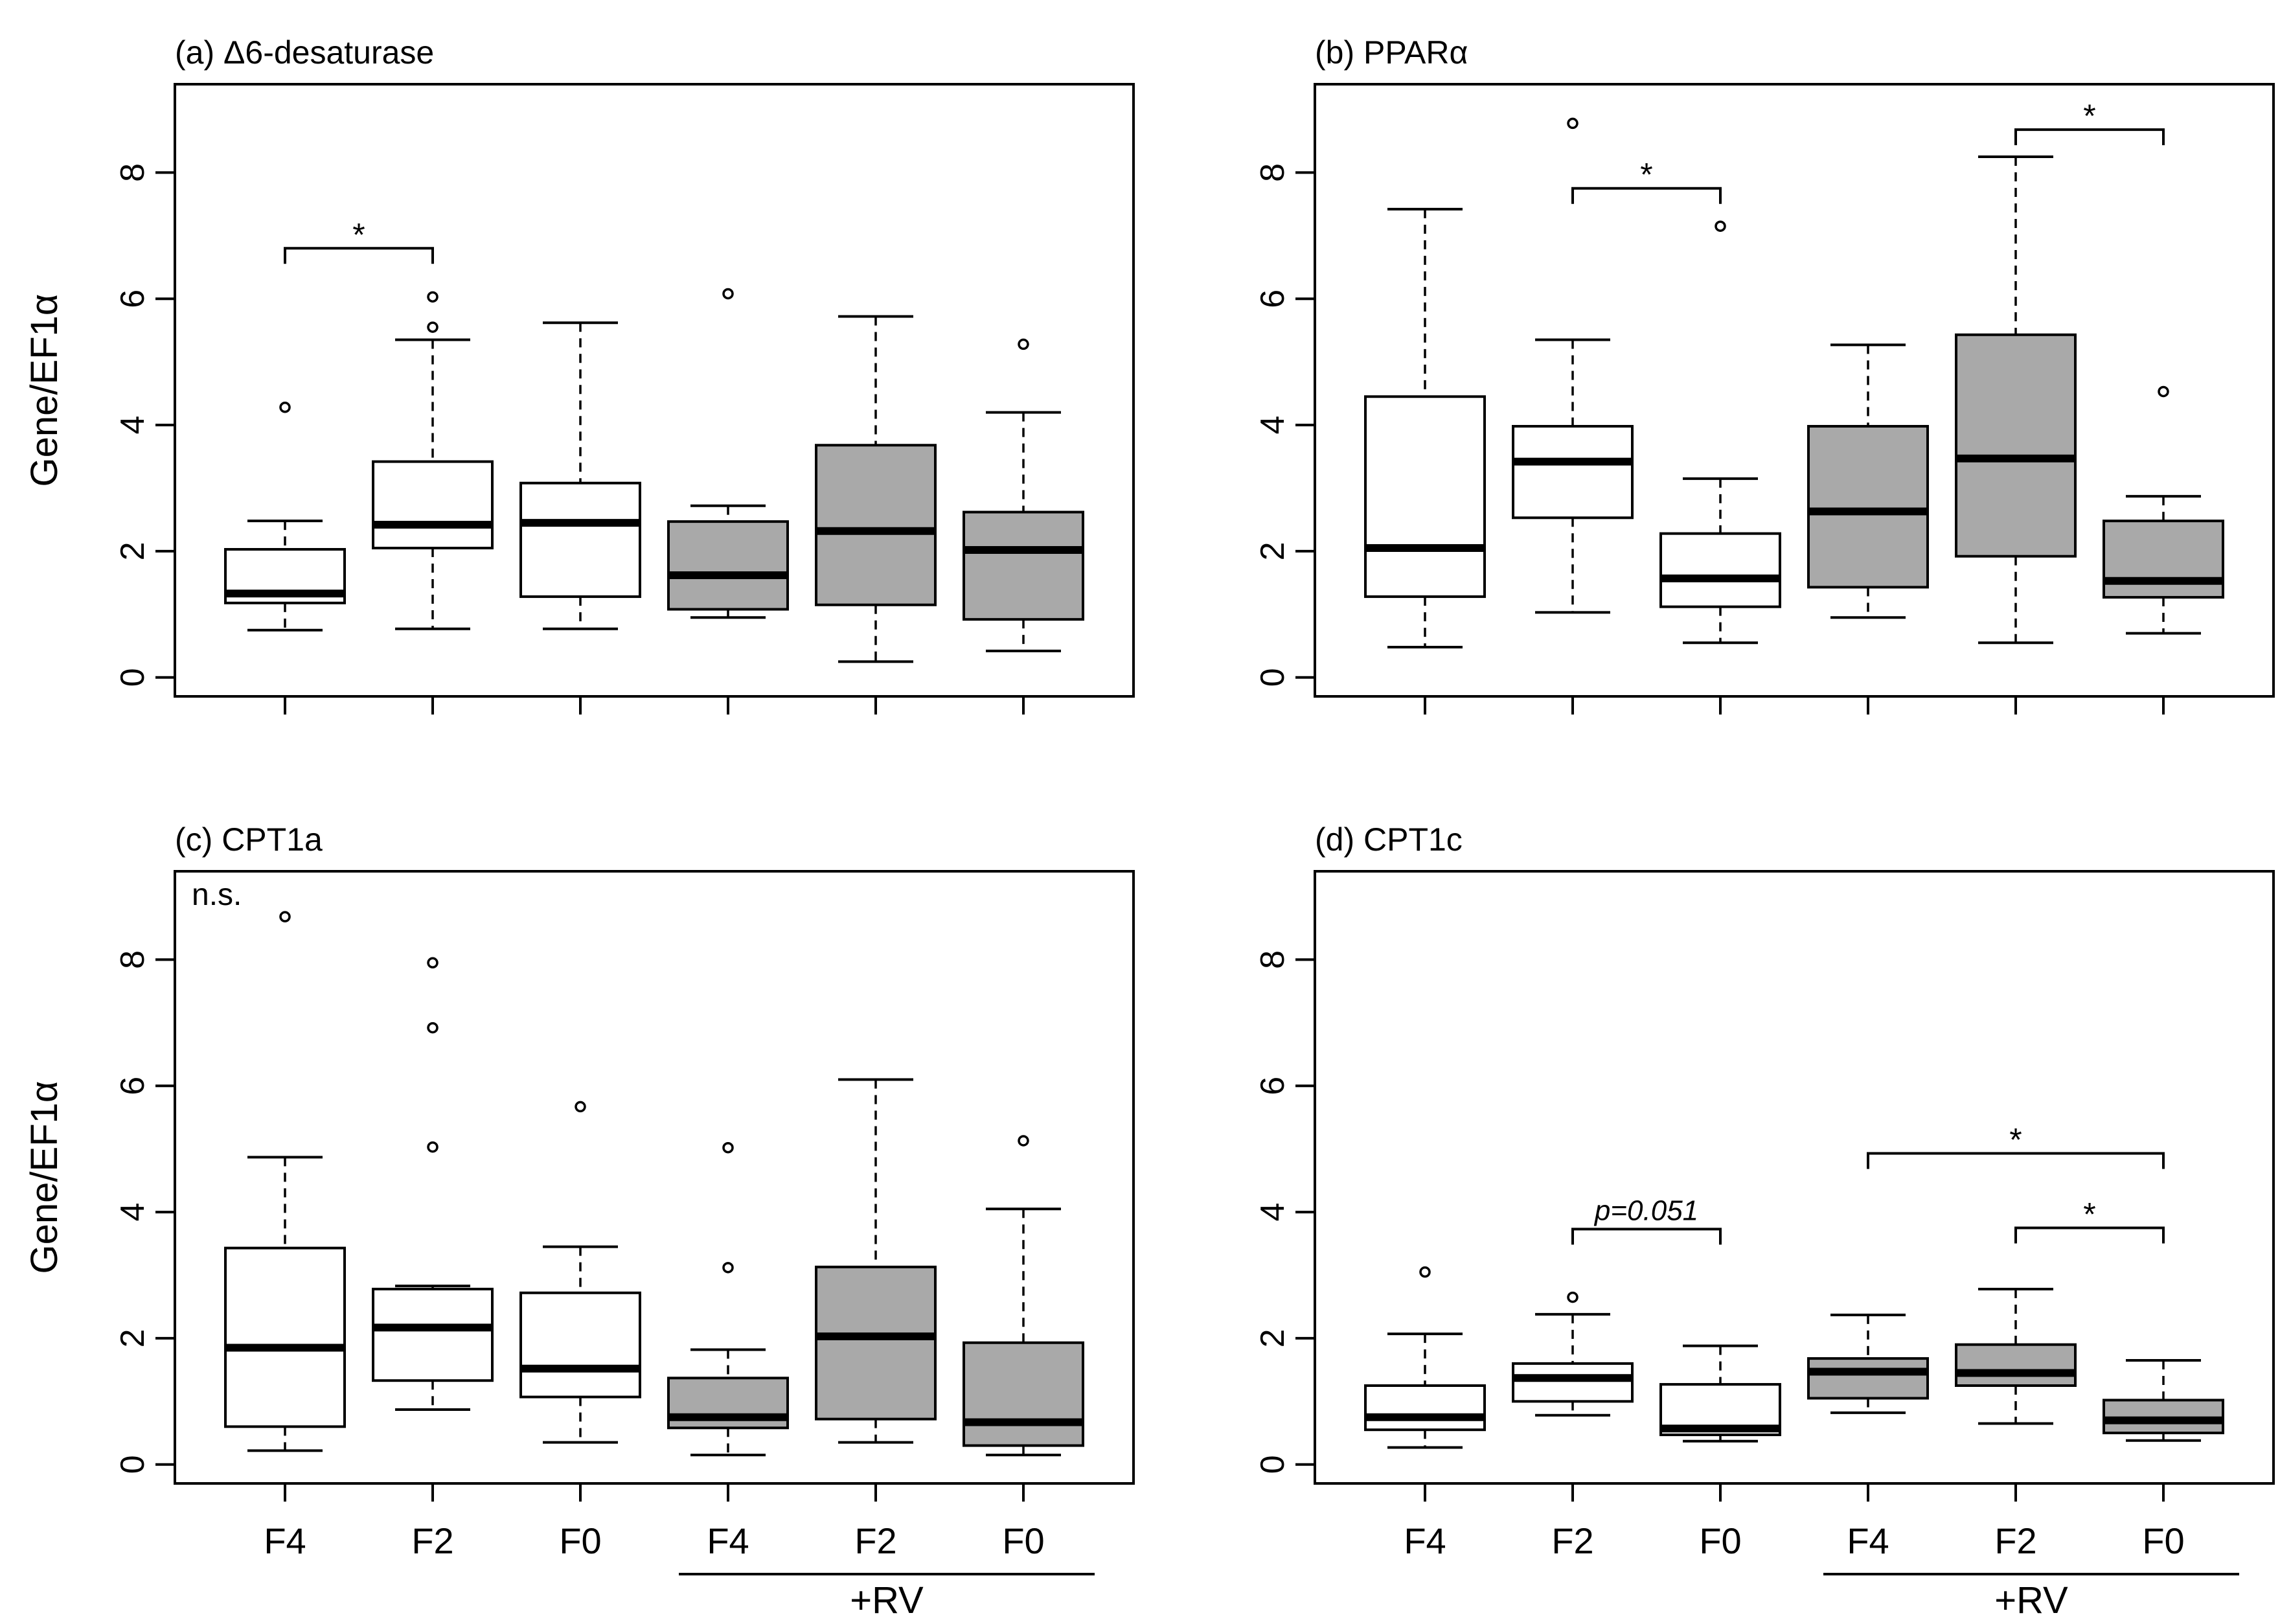 This screenshot has height=1624, width=2291. I want to click on bottom-labels: +RV +RV, so click(1459, 1597).